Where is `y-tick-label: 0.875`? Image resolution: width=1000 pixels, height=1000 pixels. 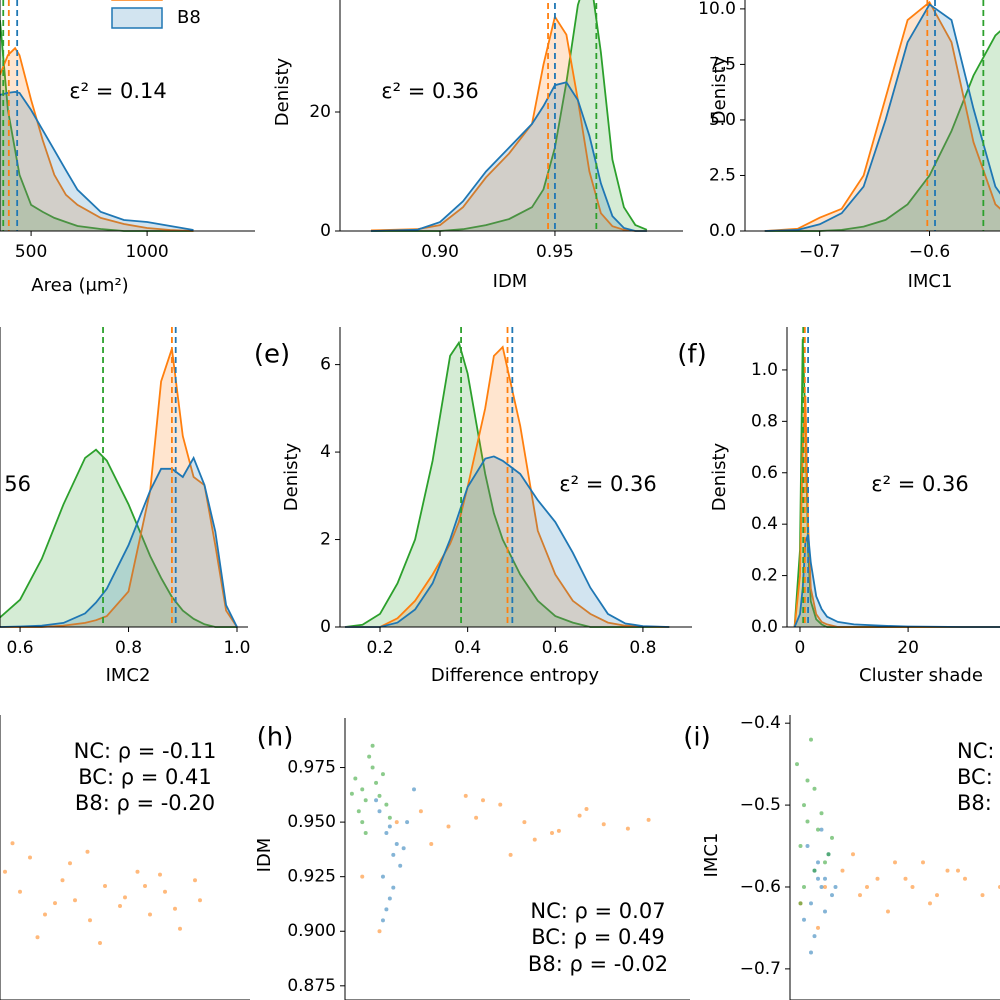 y-tick-label: 0.875 is located at coordinates (311, 986).